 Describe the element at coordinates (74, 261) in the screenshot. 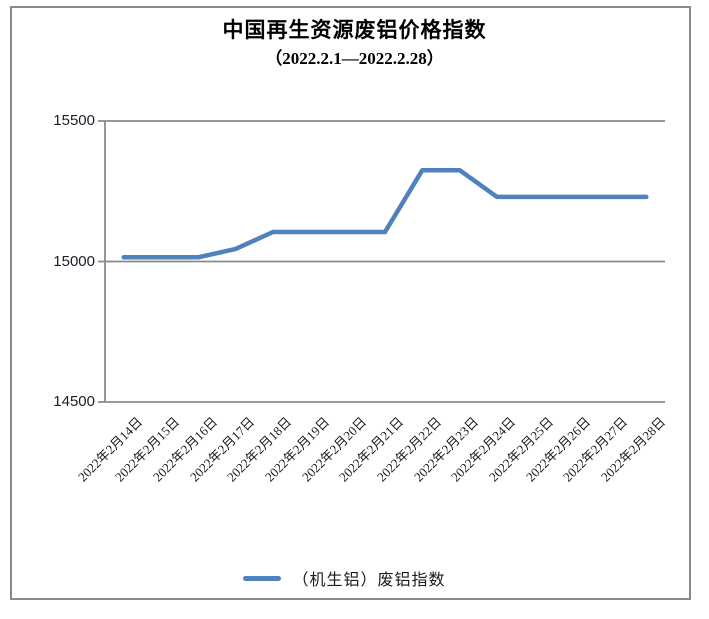

I see `y-axis-label-15000: 15000` at that location.